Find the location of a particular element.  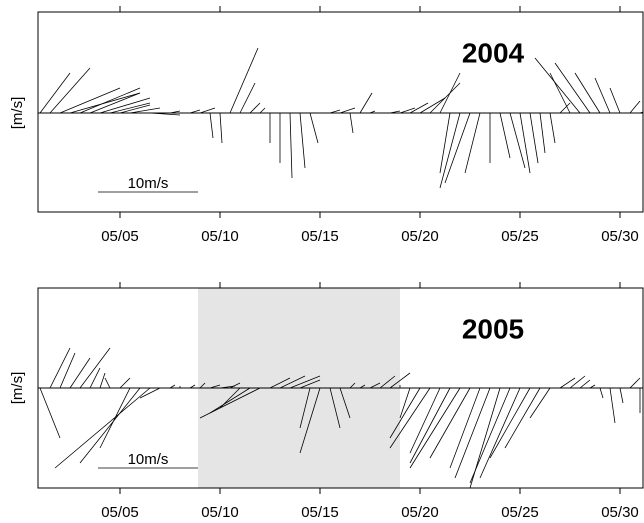

panel-title: 2004 is located at coordinates (493, 52).